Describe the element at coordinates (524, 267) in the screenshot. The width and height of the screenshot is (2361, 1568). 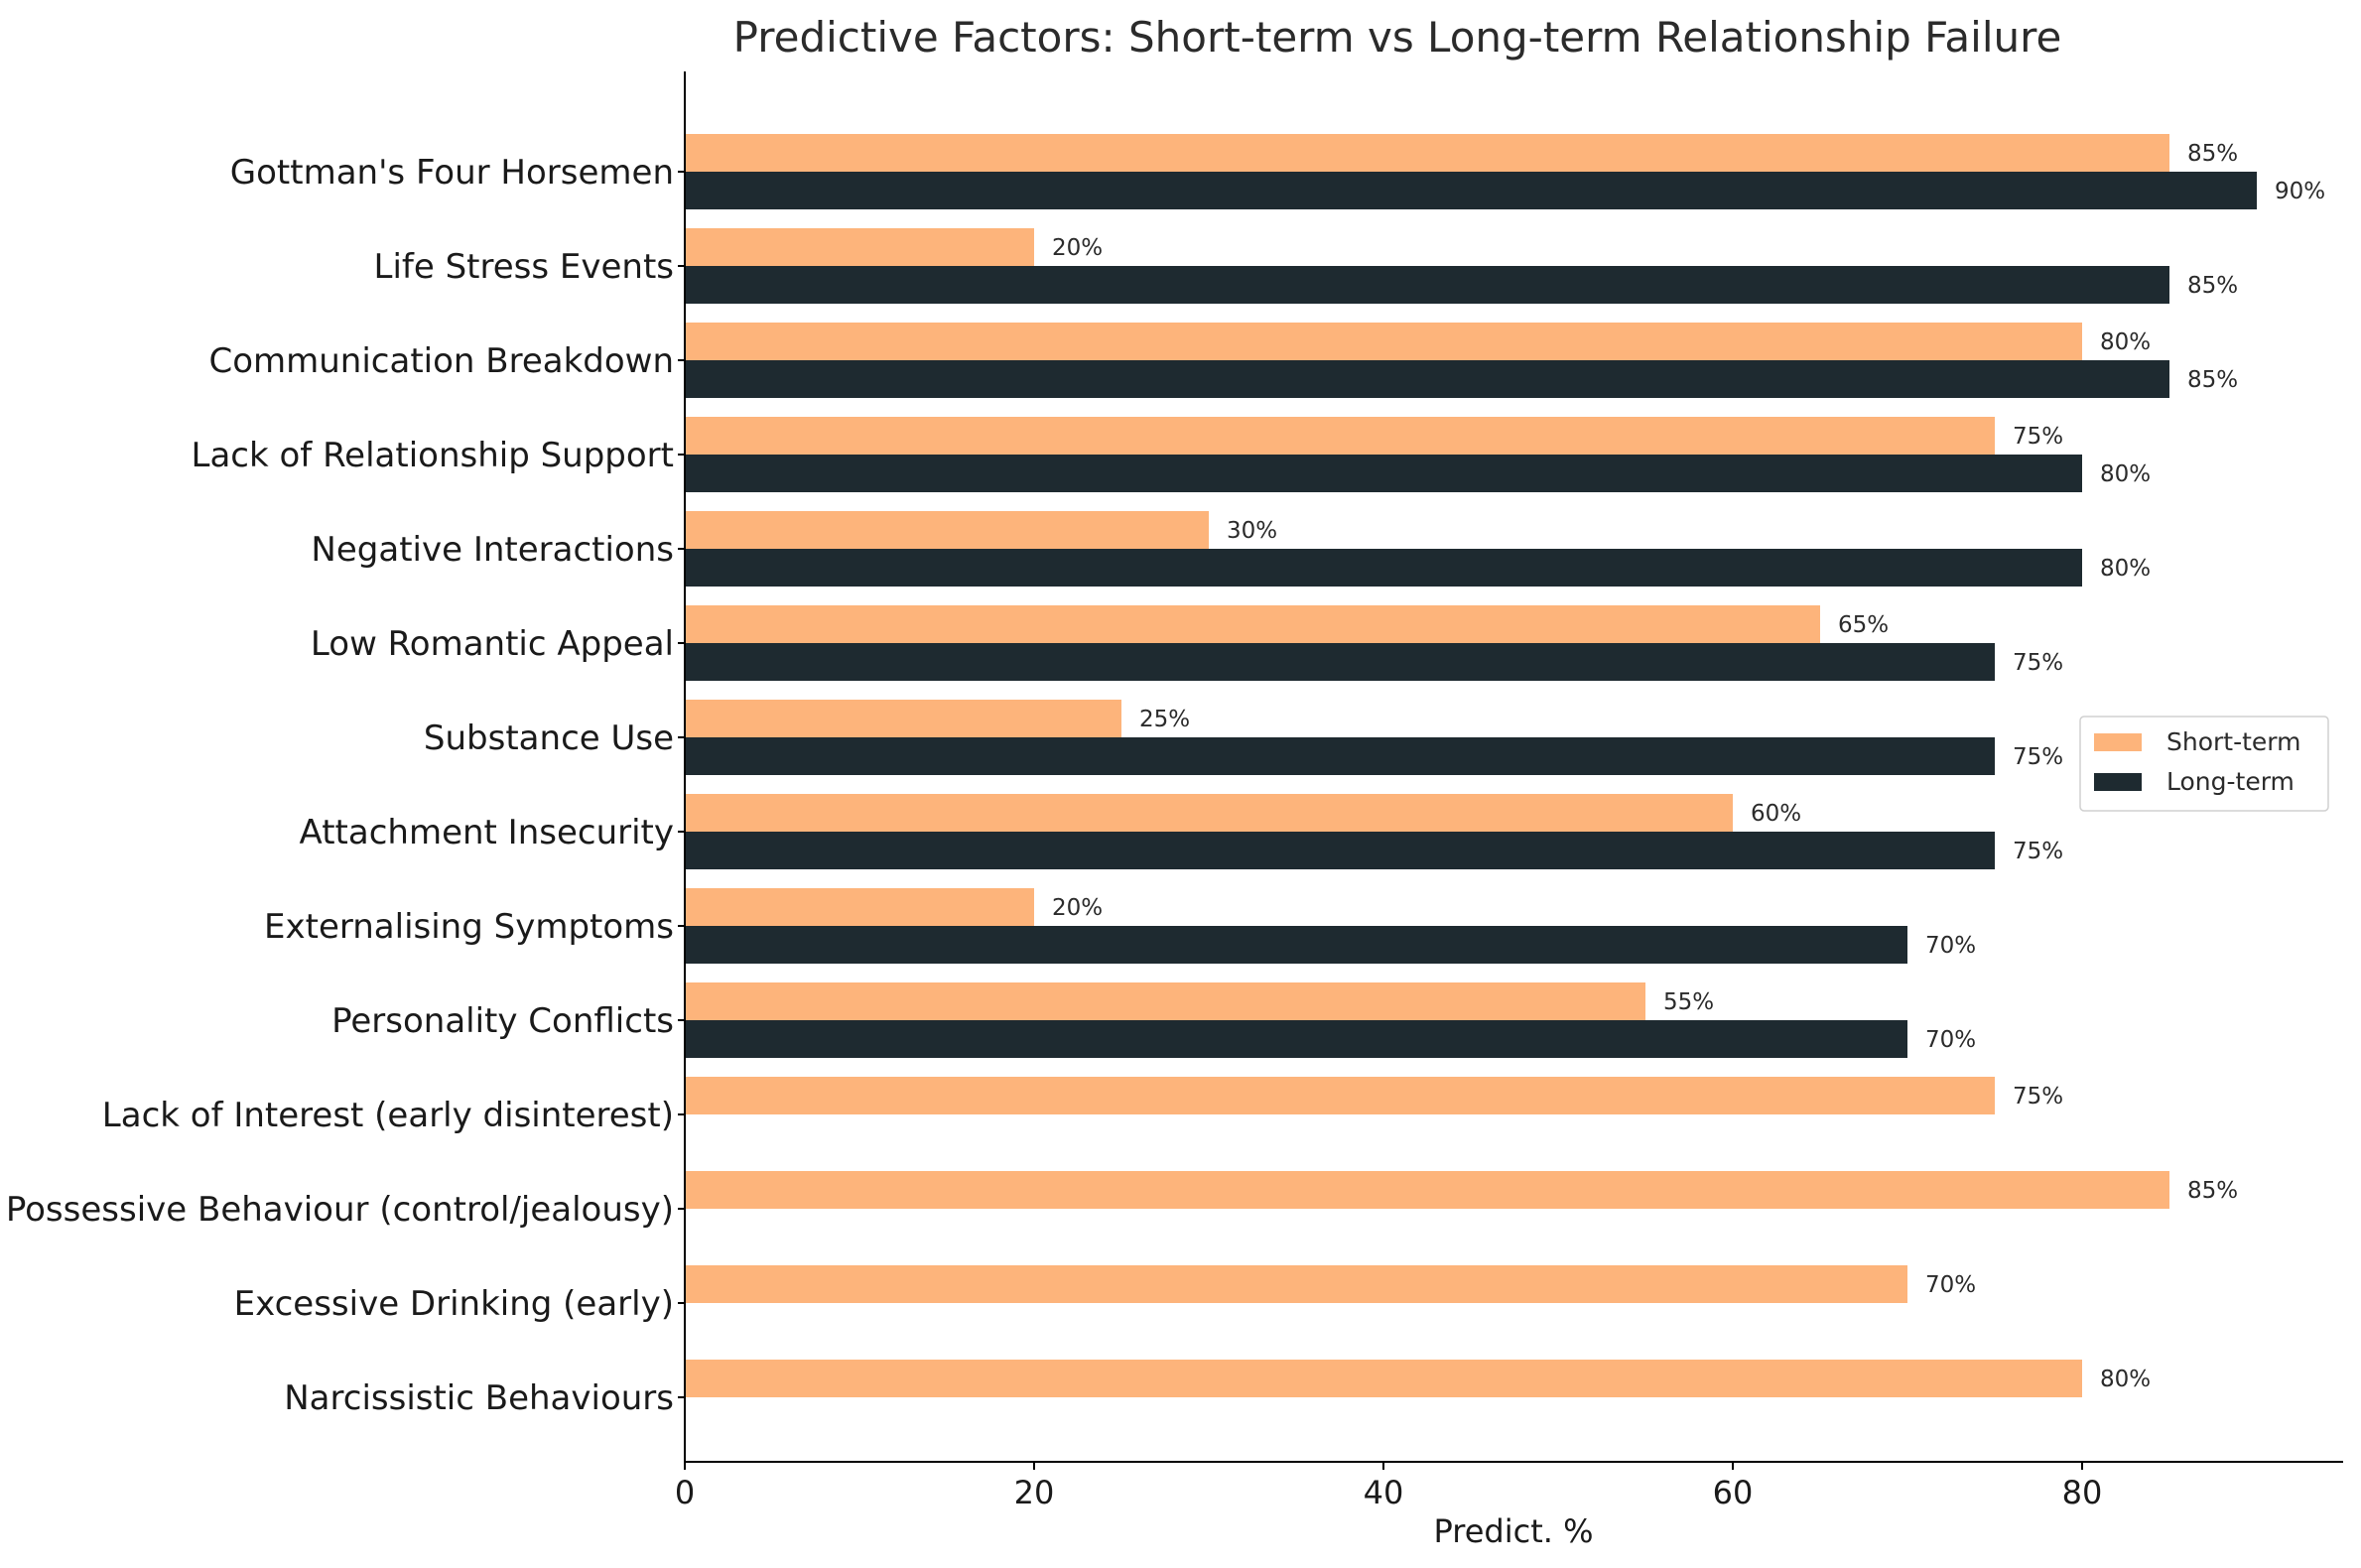
I see `category-label: Life Stress Events` at that location.